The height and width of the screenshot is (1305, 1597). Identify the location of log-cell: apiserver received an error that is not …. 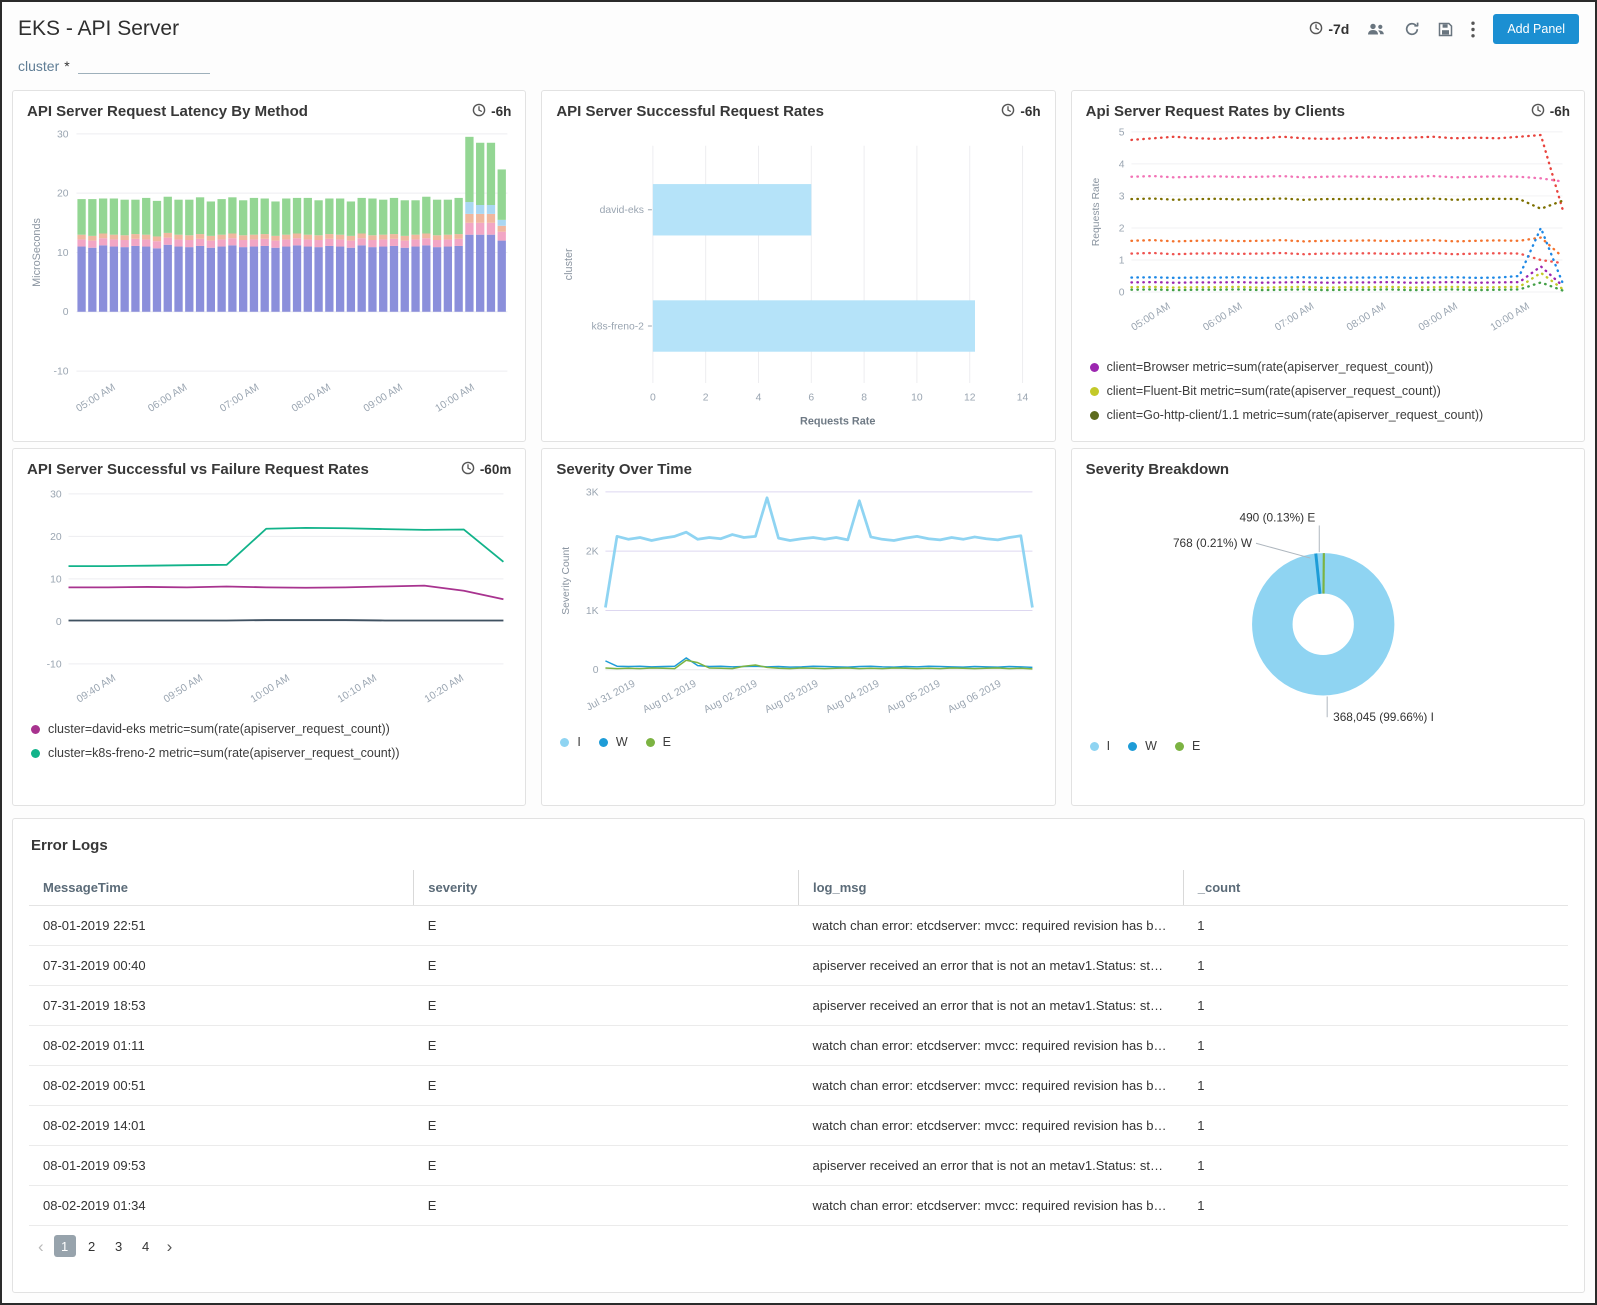
(991, 1165).